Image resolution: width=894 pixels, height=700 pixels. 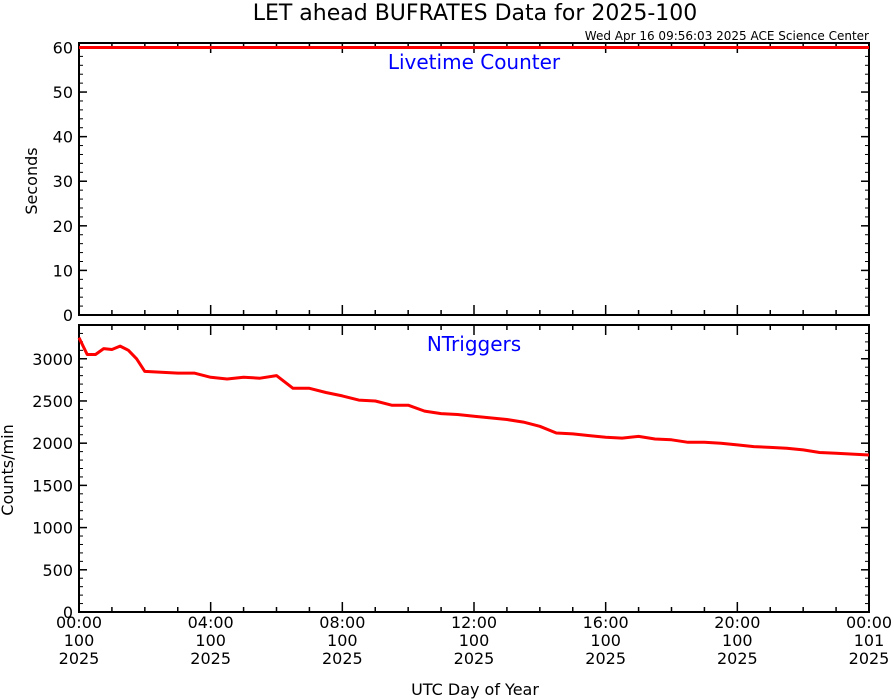 I want to click on y-tick-label: 60, so click(x=63, y=47).